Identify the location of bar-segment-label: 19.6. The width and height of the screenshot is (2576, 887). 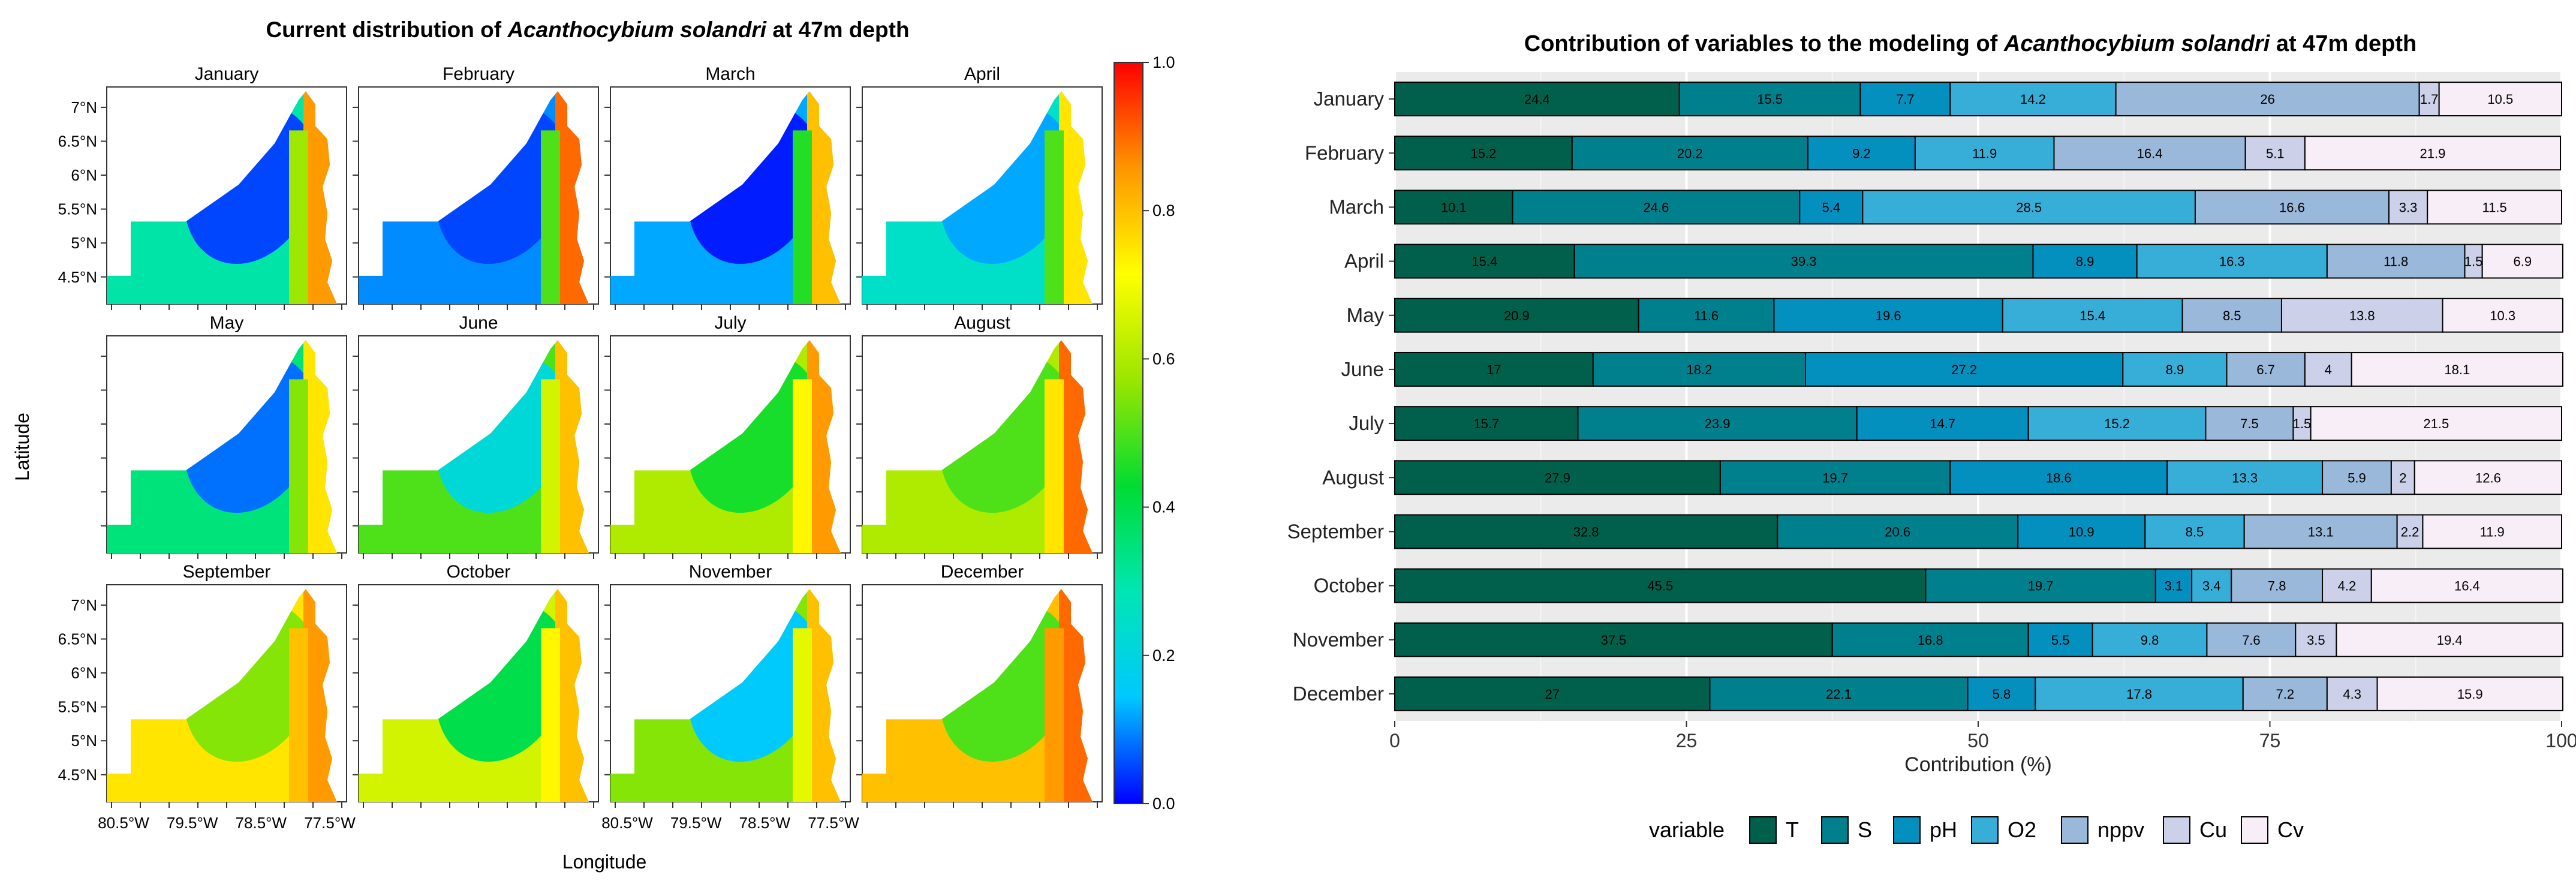
(1888, 315).